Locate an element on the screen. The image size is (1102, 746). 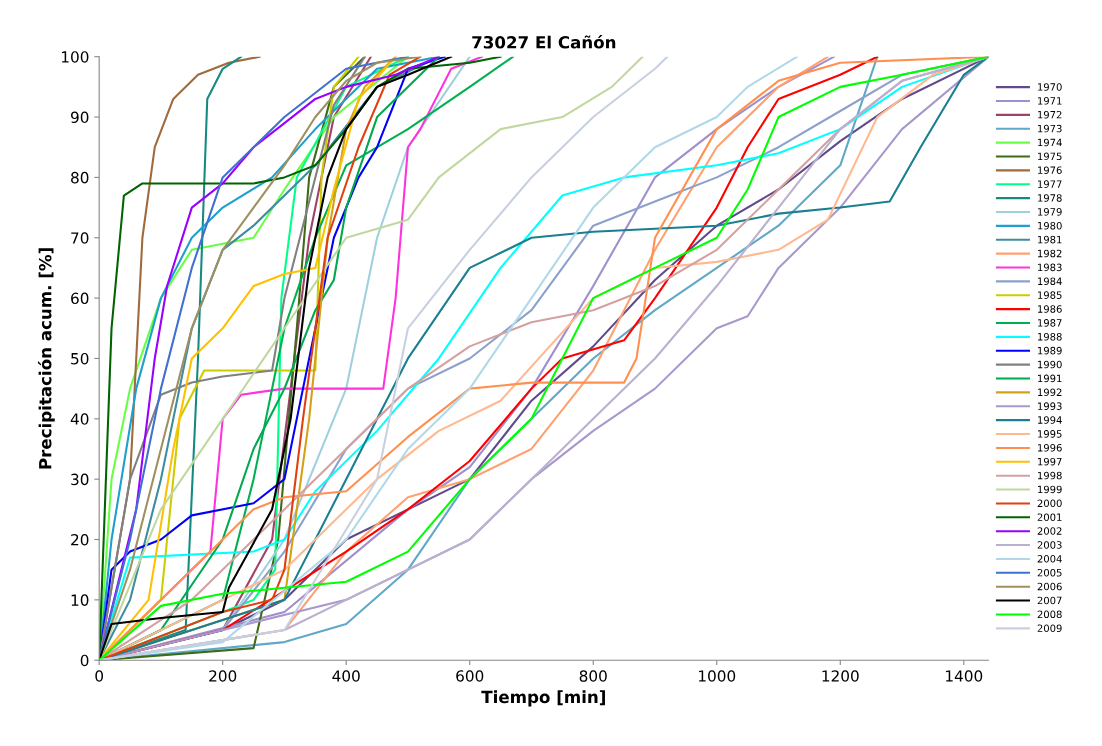
legend-label: 1992 is located at coordinates (1050, 392).